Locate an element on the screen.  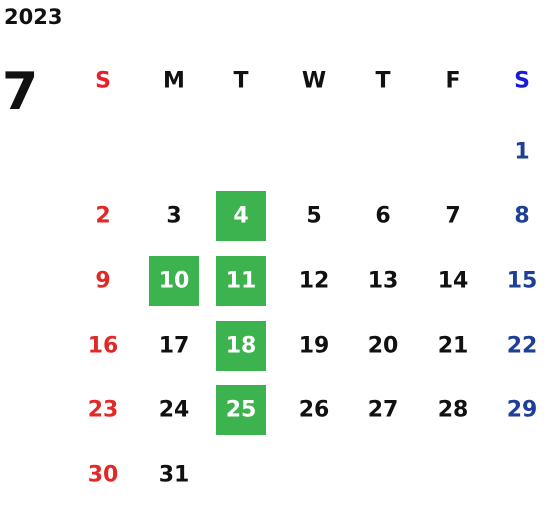
day: 21 is located at coordinates (453, 346).